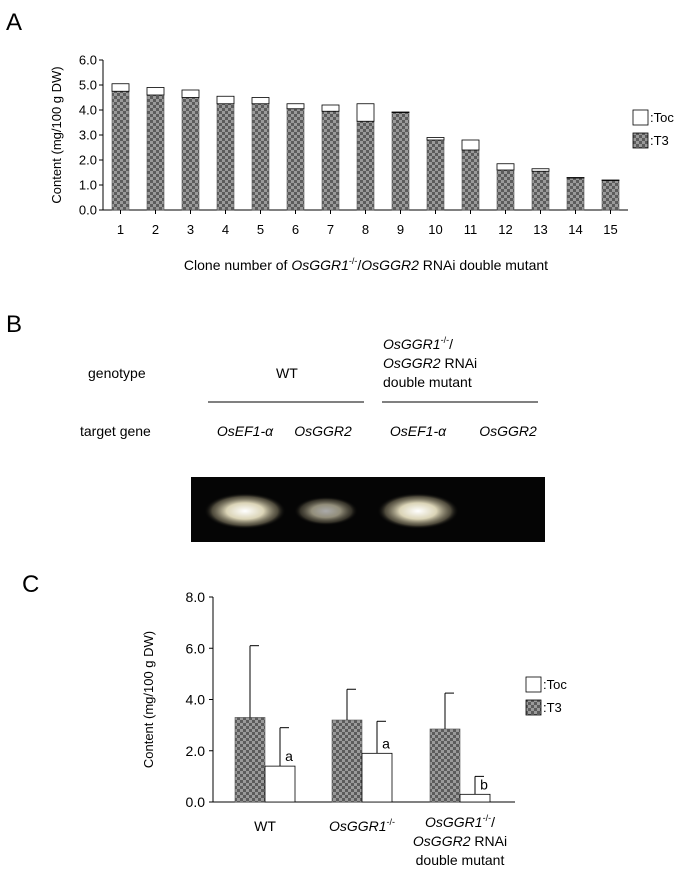  What do you see at coordinates (148, 699) in the screenshot?
I see `chart-c-y-axis-title: Content (mg/100 g DW)` at bounding box center [148, 699].